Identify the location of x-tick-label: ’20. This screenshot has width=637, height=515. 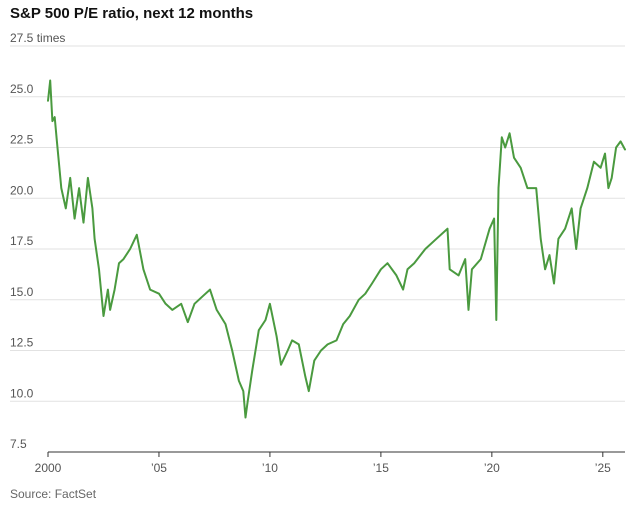
(492, 468).